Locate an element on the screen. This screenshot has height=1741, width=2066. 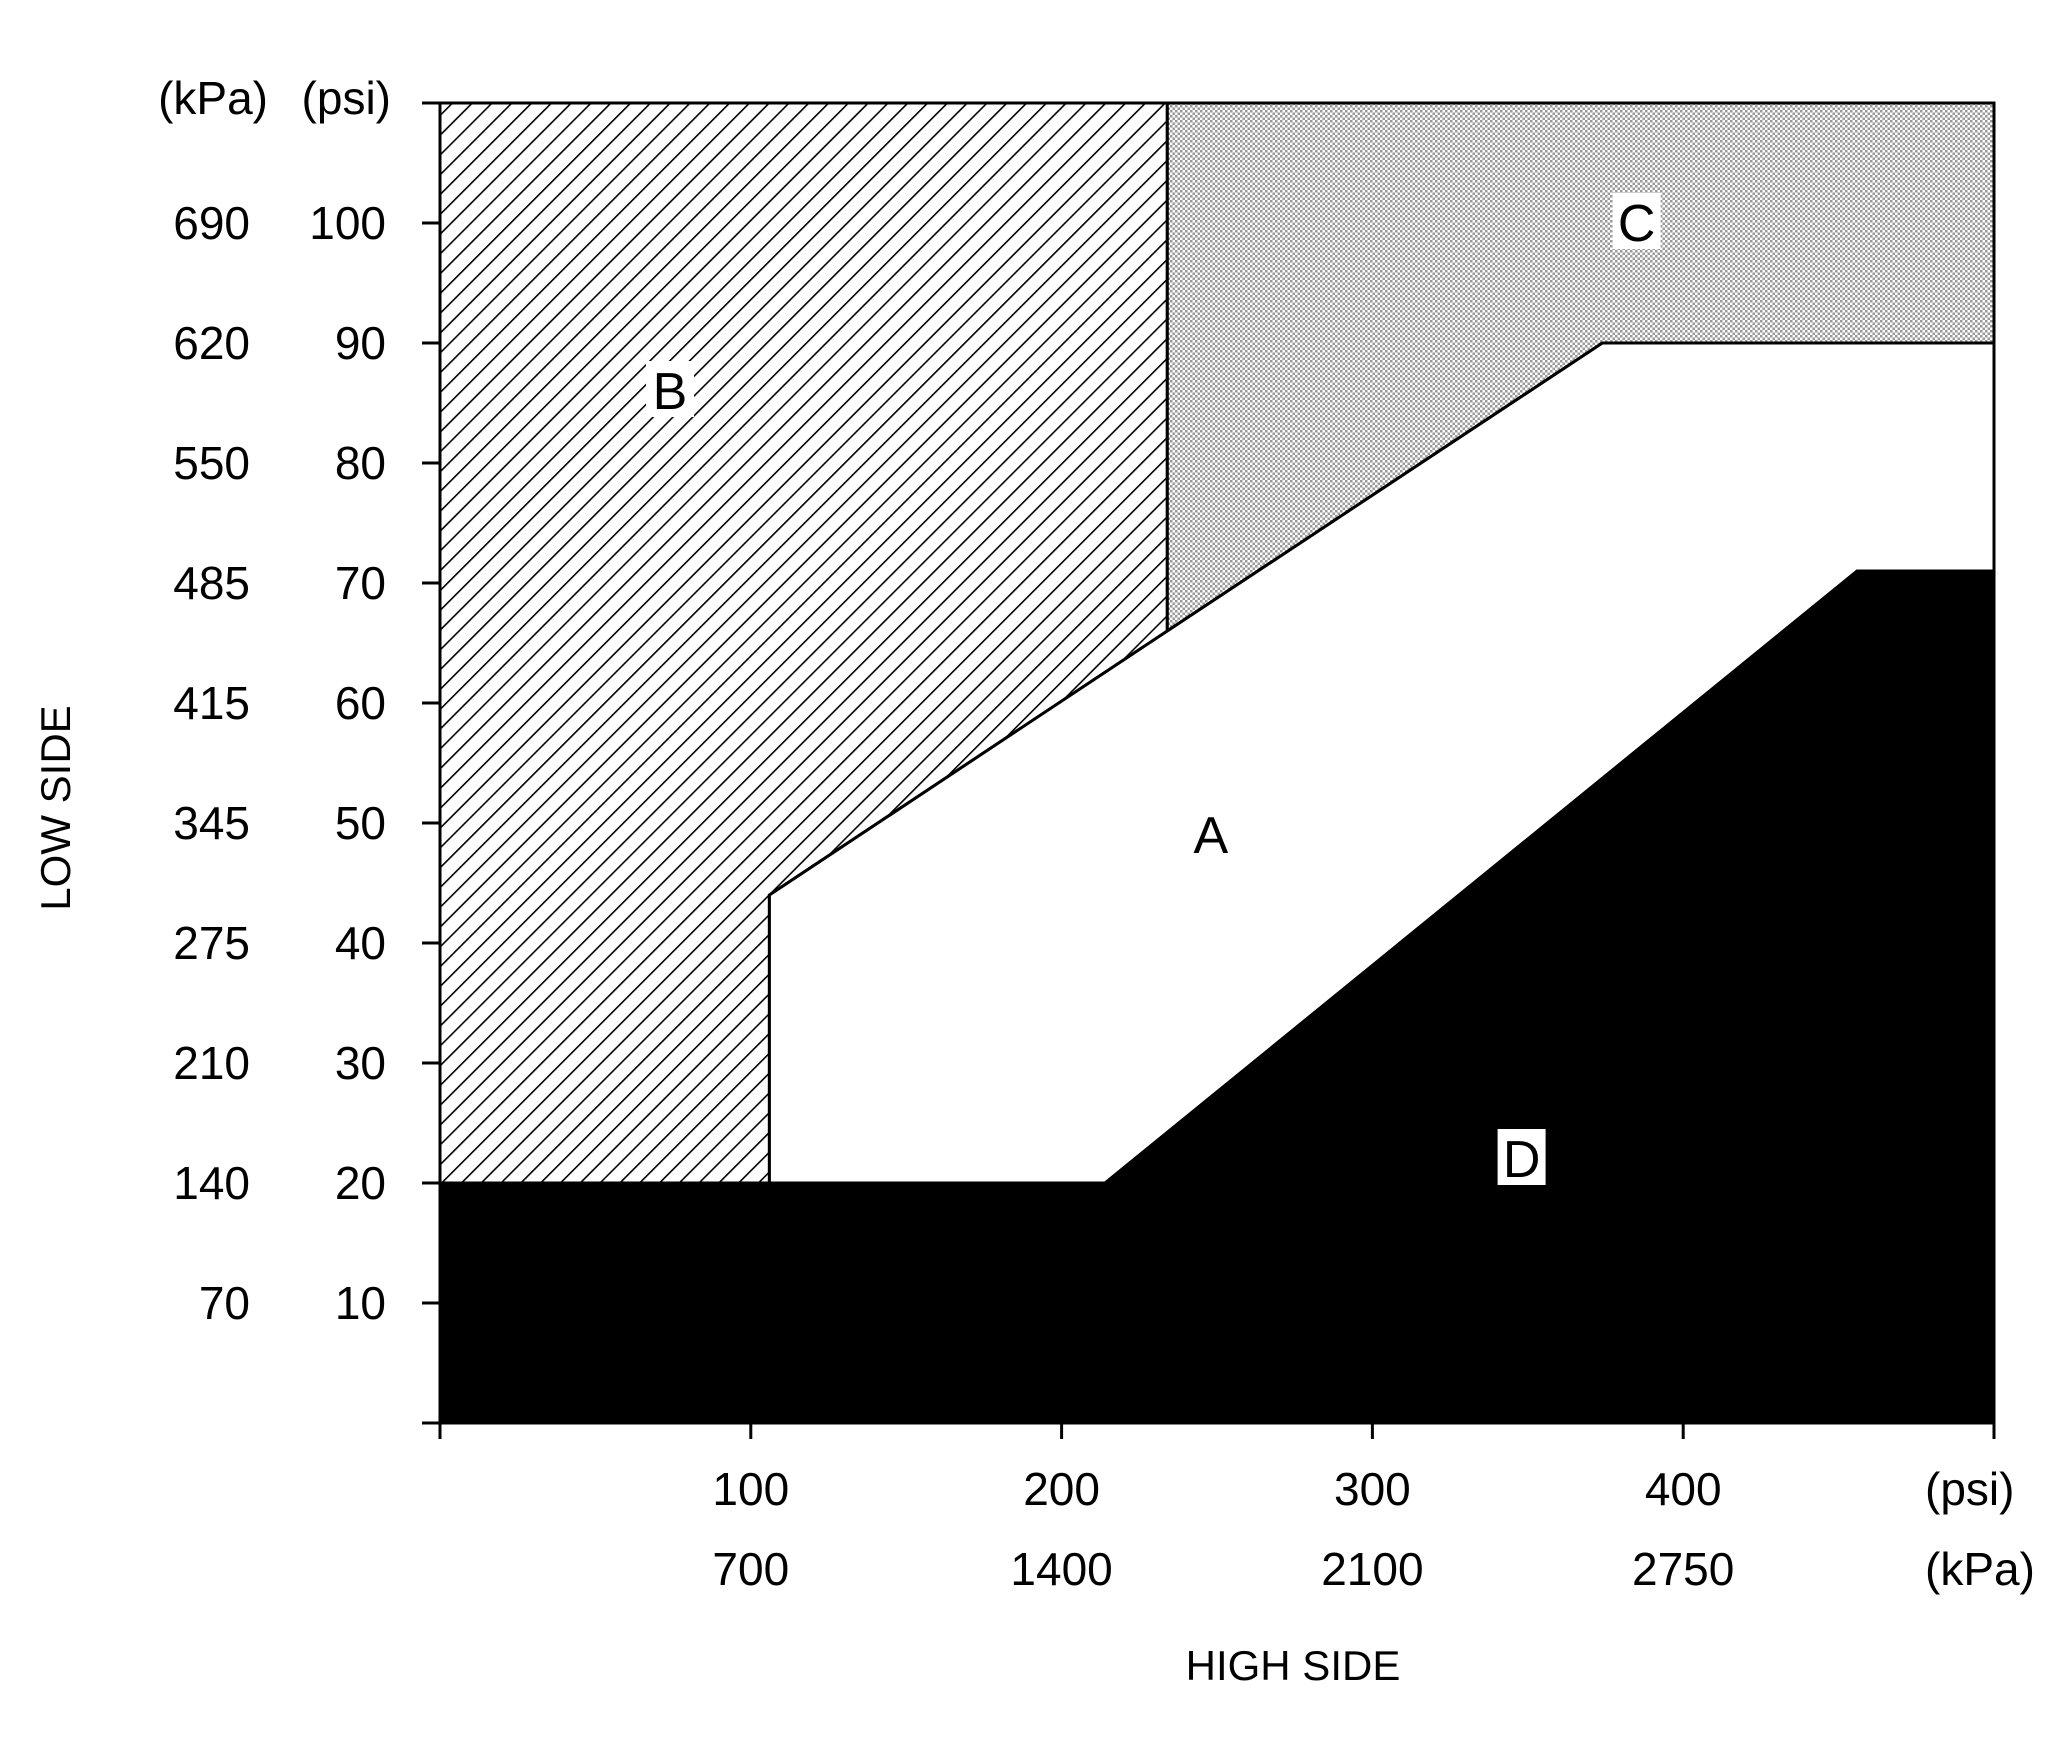
y-tick-label-psi: 20 is located at coordinates (360, 1183).